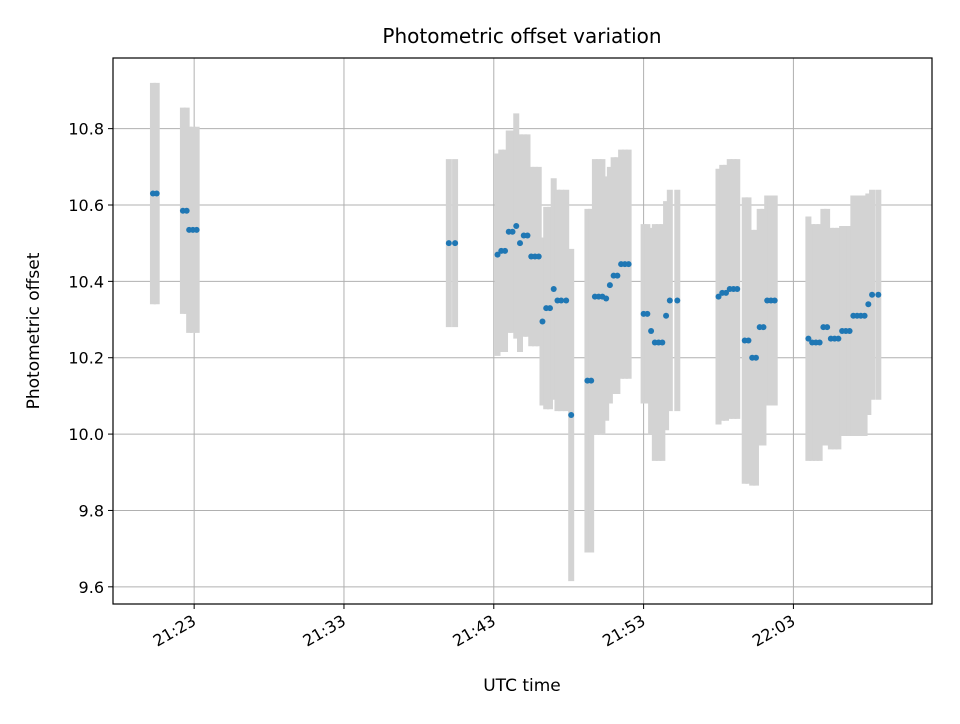  I want to click on y-tick-label: 10.4, so click(86, 281).